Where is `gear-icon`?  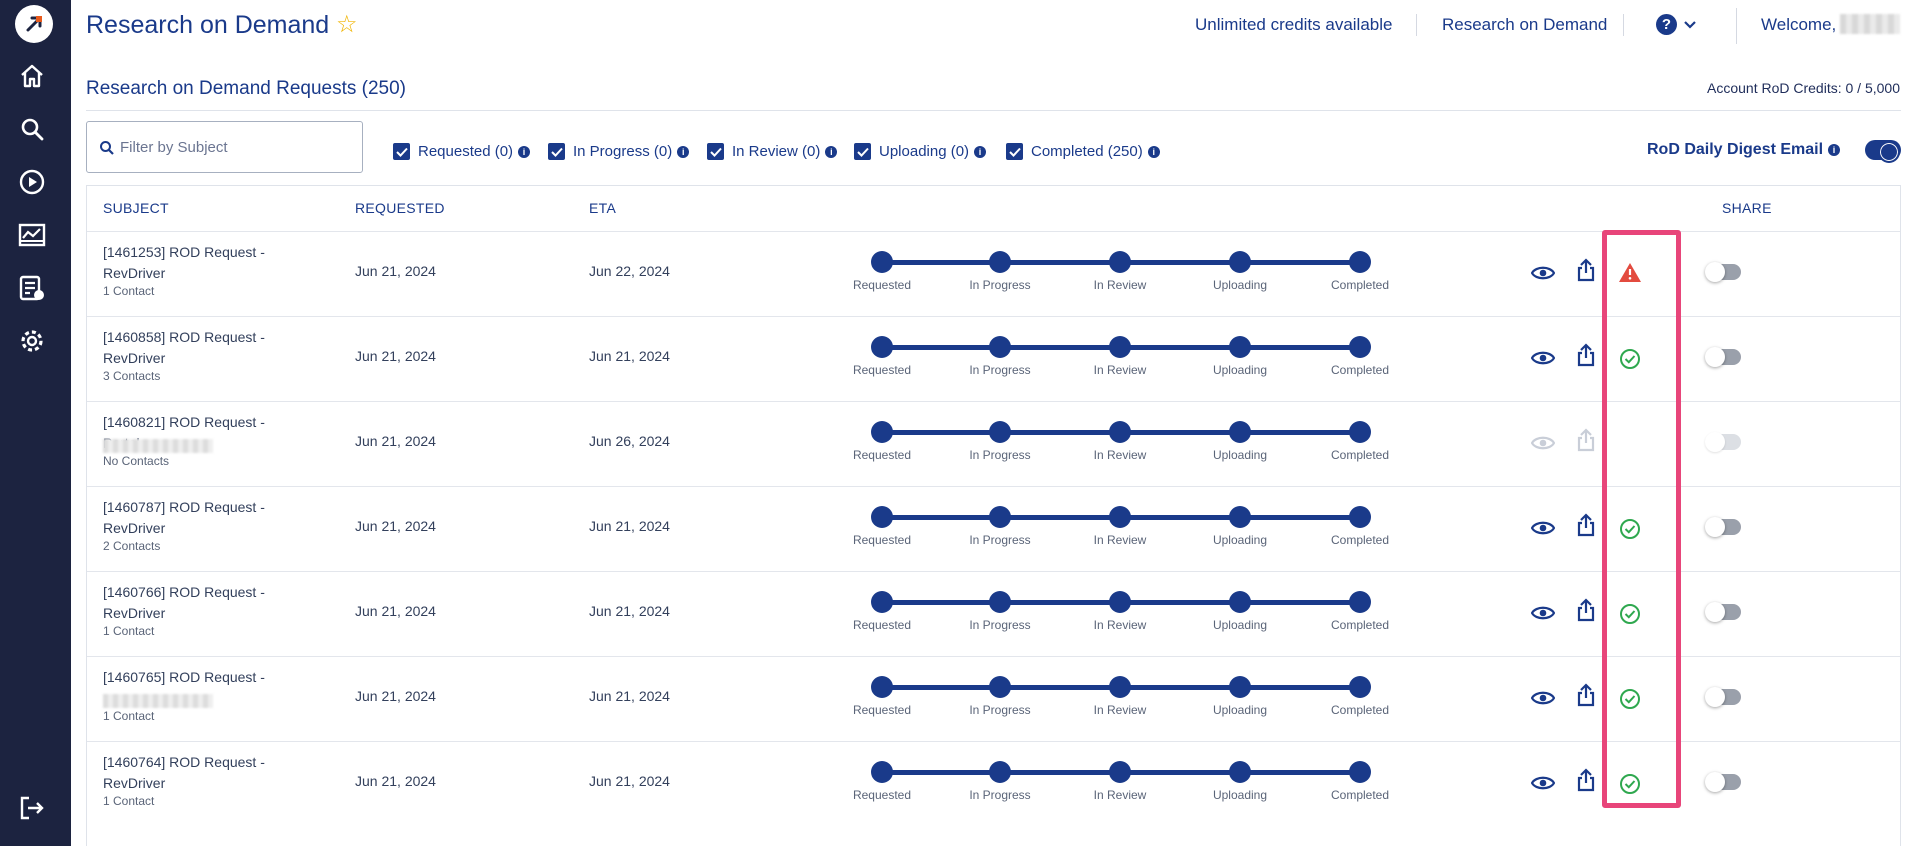 gear-icon is located at coordinates (32, 341).